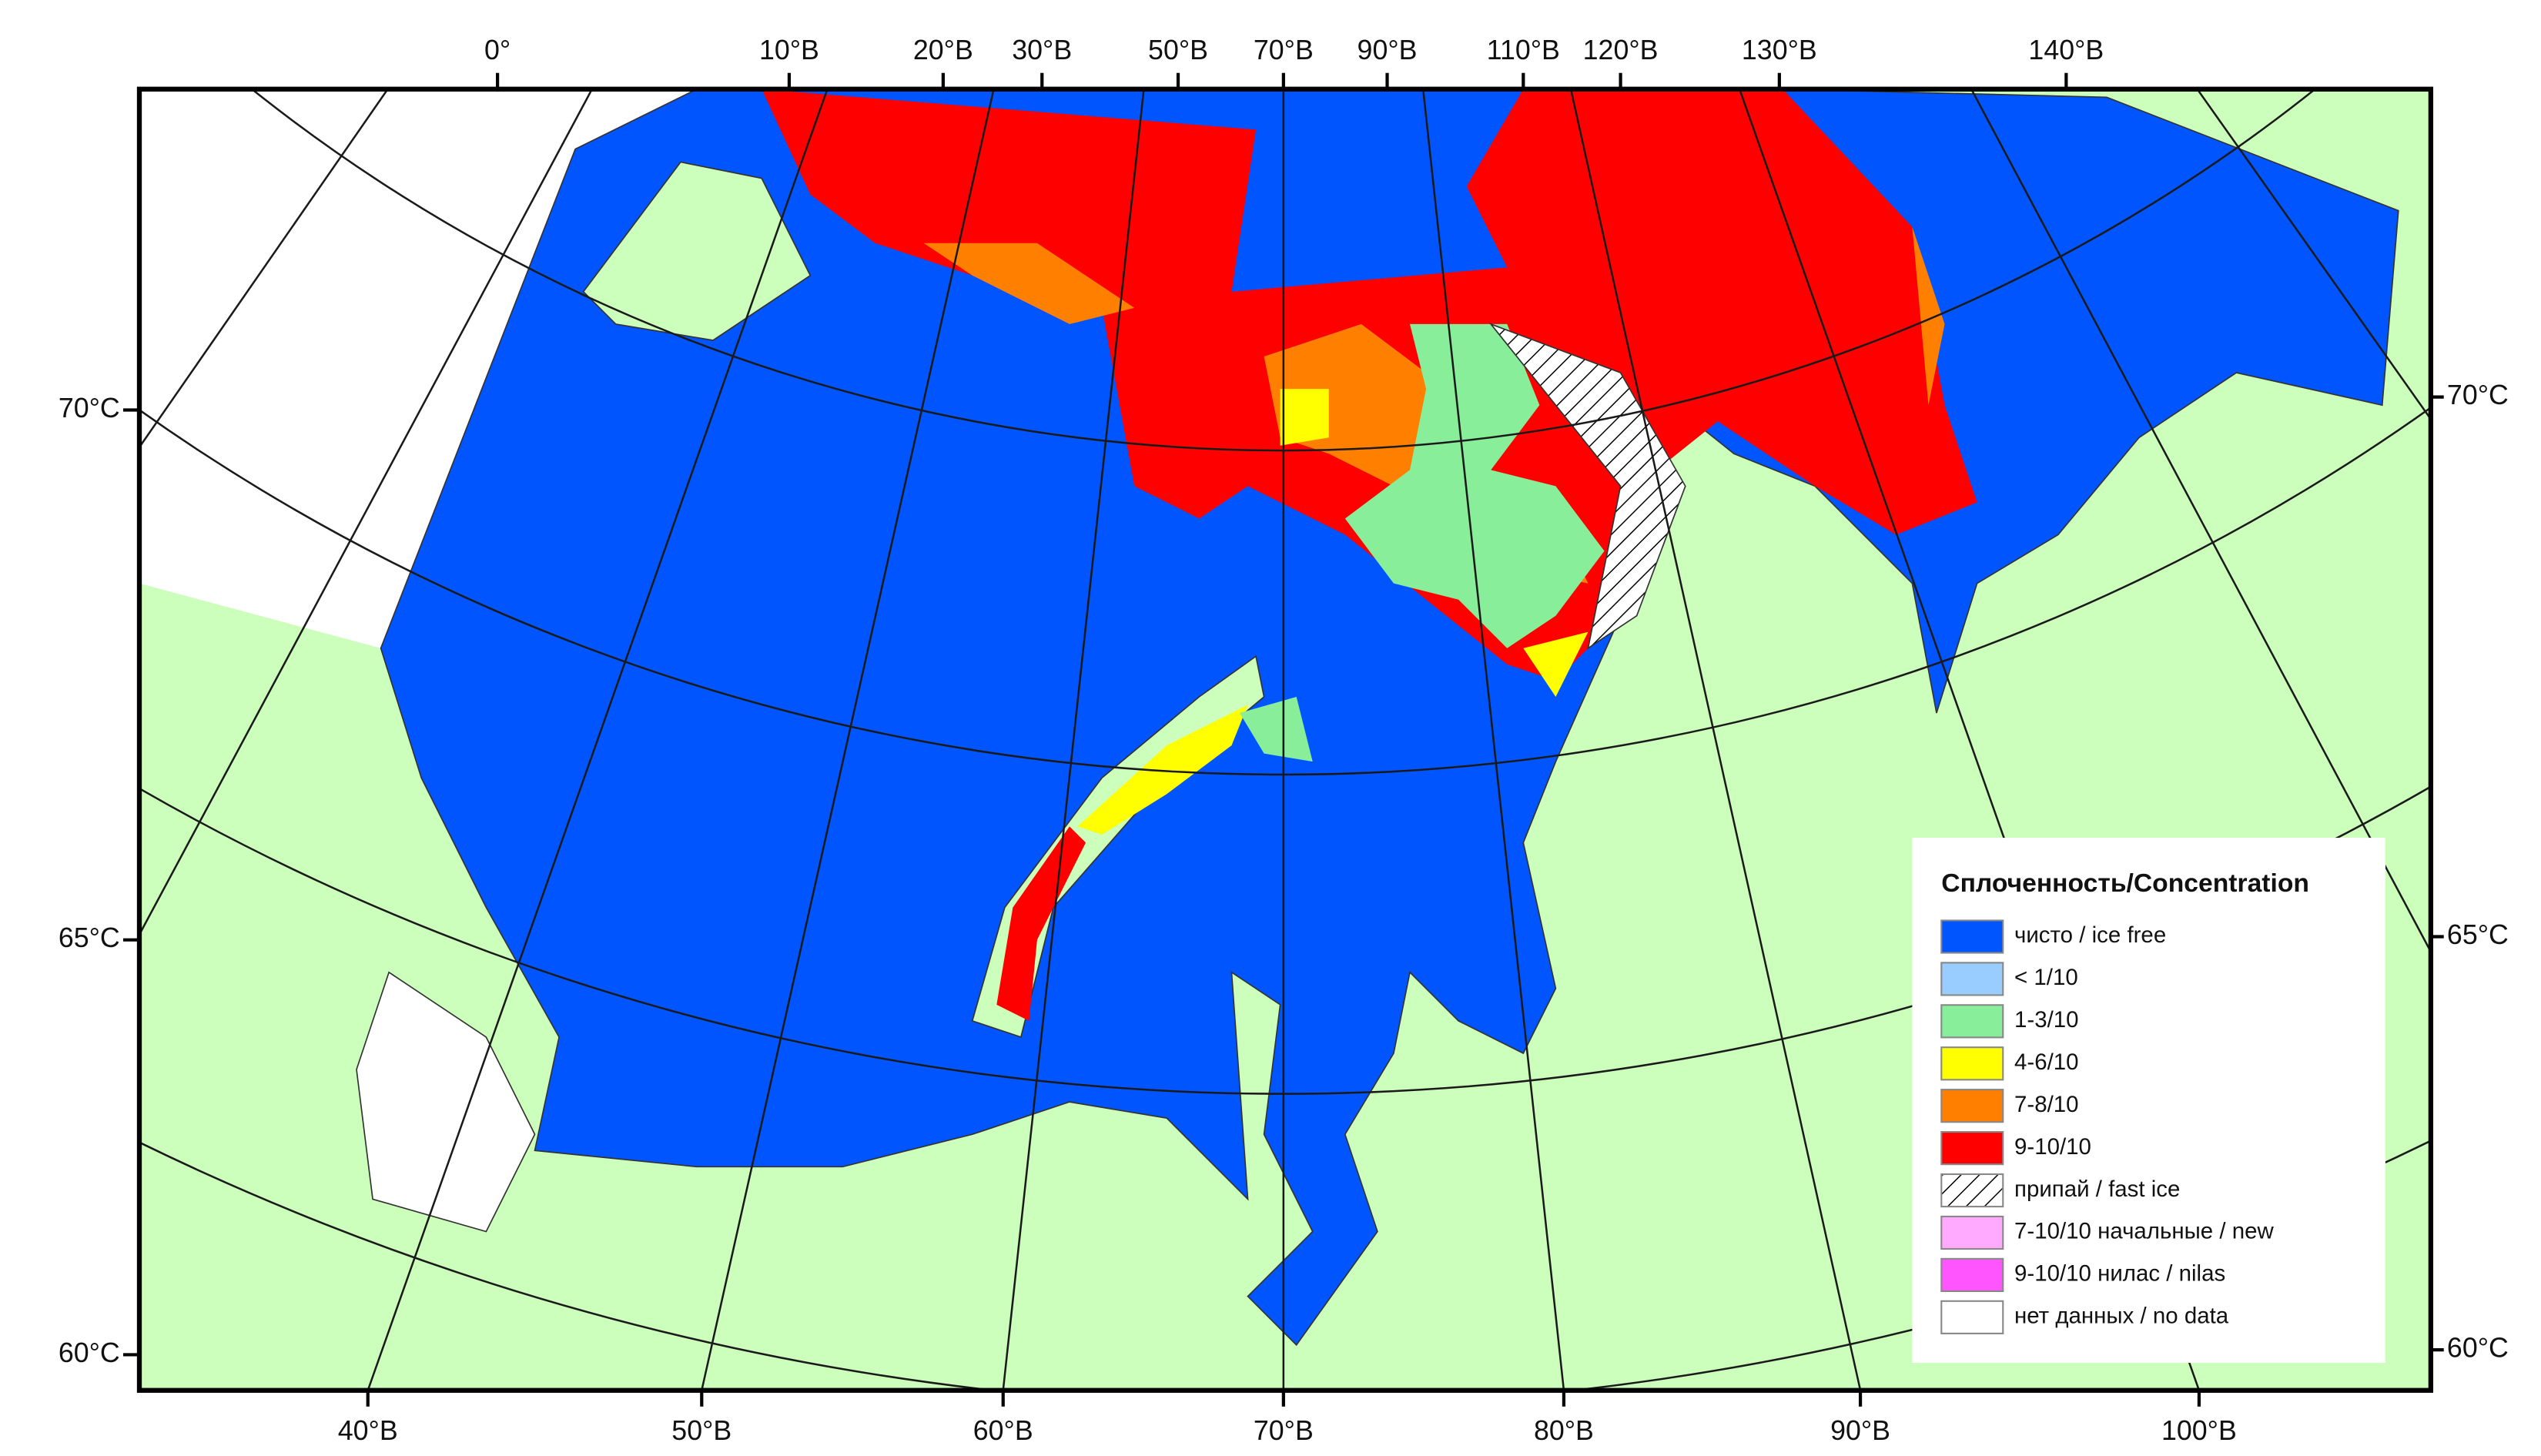 The height and width of the screenshot is (1456, 2541). I want to click on lake, so click(446, 1102).